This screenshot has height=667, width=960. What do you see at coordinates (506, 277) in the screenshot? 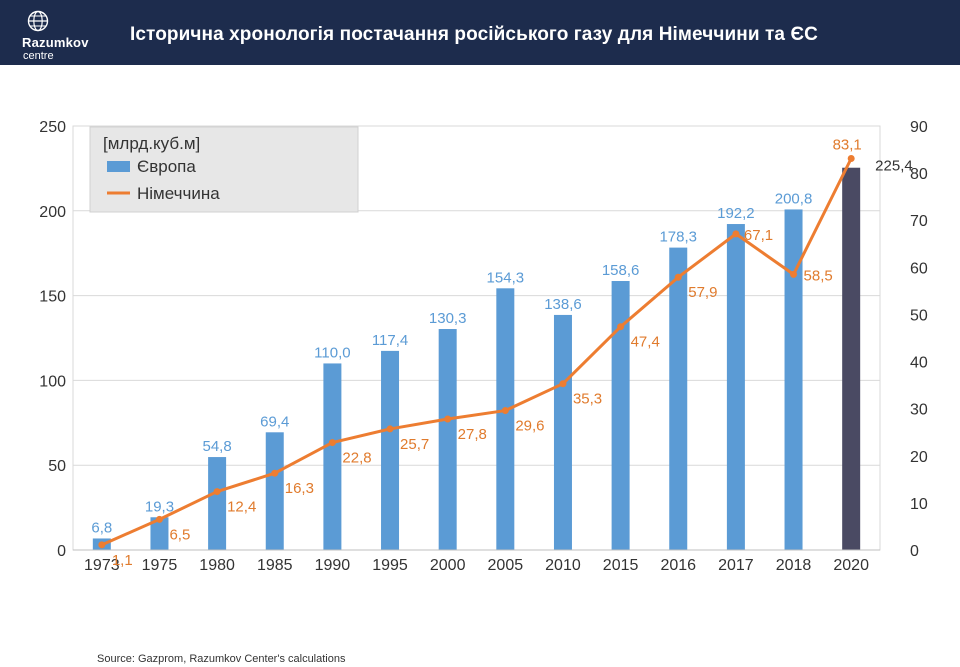
I see `bar-data-label: 154,3` at bounding box center [506, 277].